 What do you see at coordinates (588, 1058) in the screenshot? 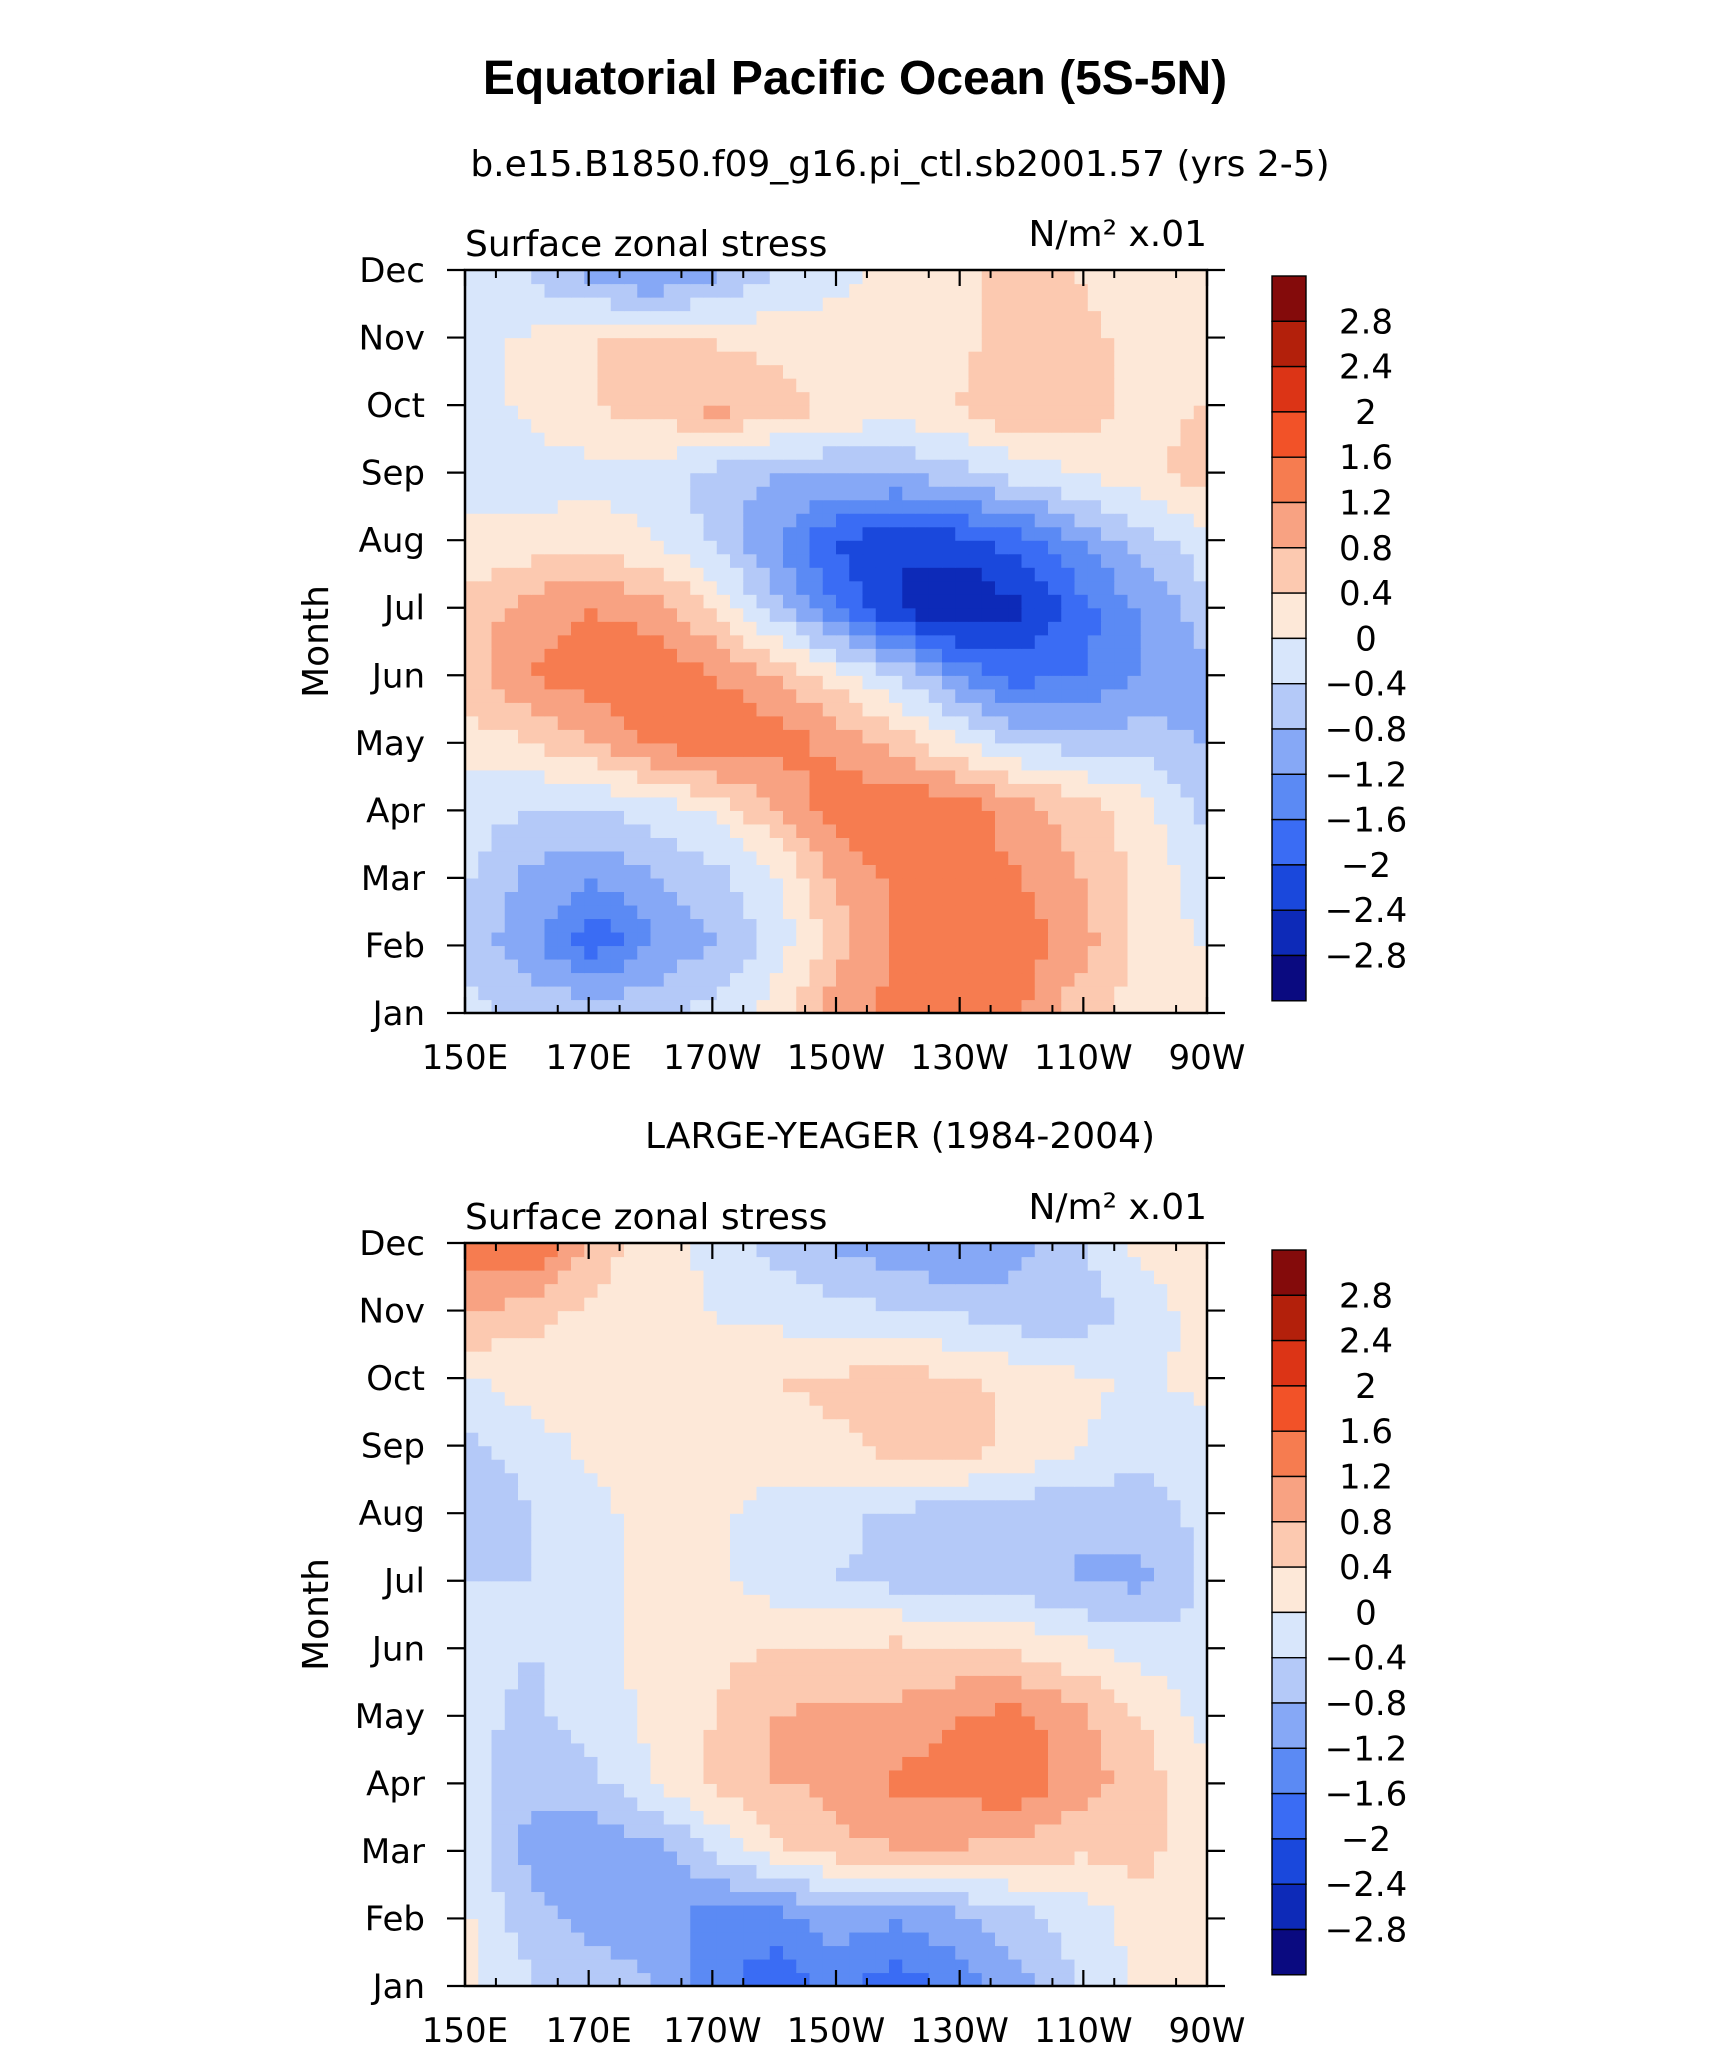
I see `x-tick-label: 170E` at bounding box center [588, 1058].